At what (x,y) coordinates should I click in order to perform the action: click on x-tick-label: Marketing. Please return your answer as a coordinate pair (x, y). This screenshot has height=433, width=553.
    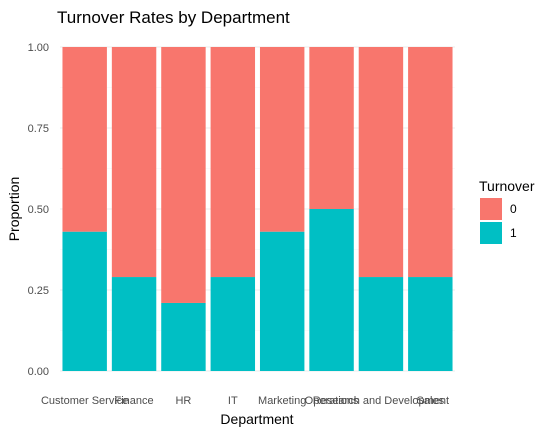
    Looking at the image, I should click on (282, 401).